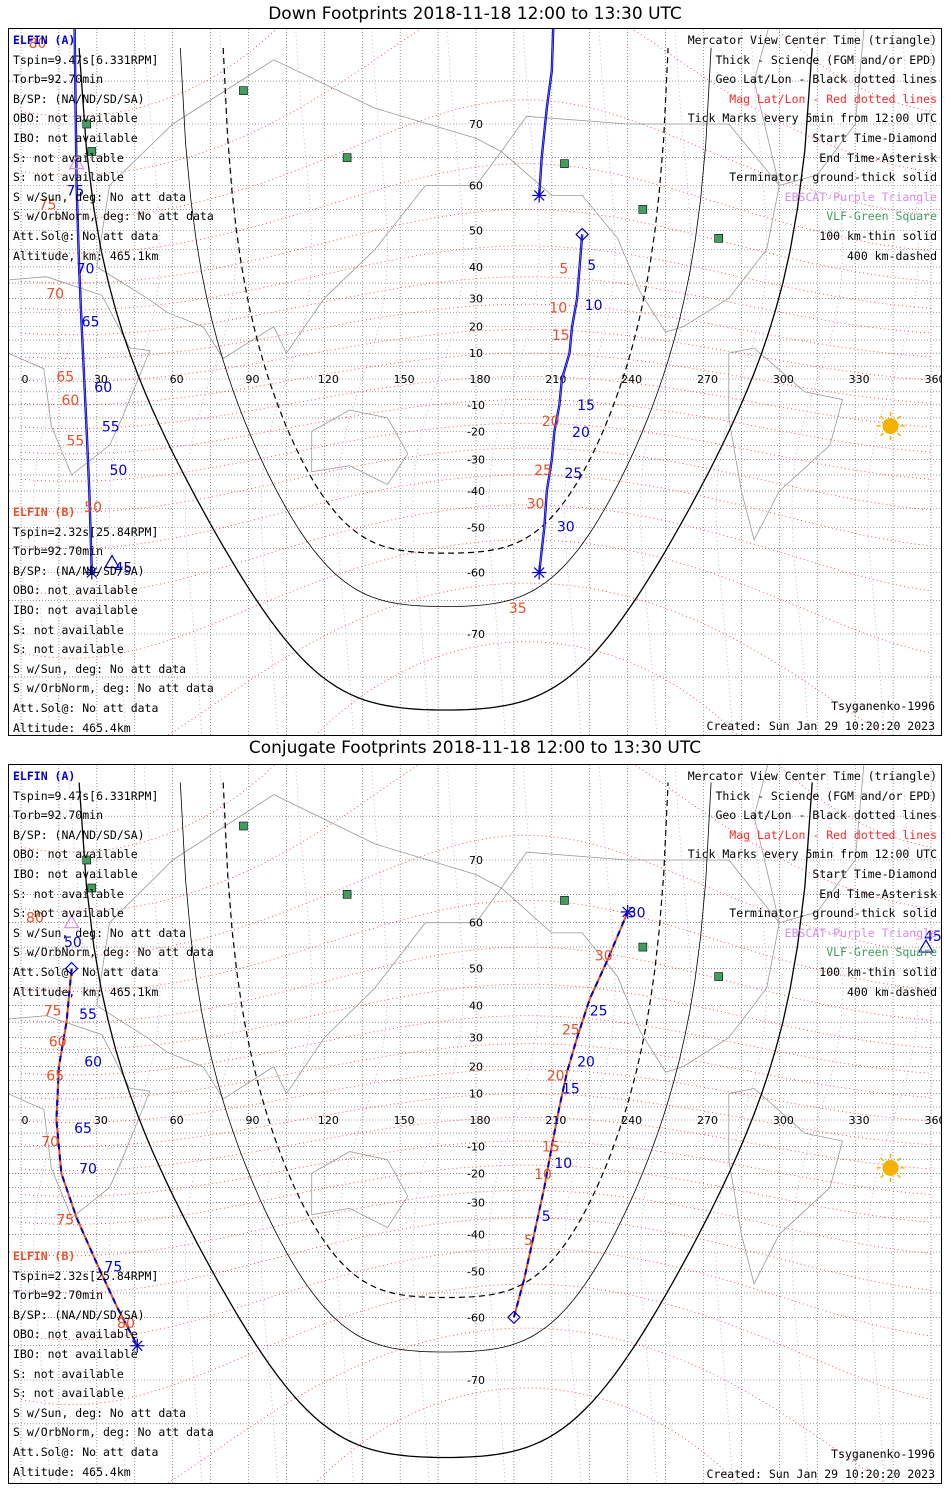  What do you see at coordinates (75, 854) in the screenshot?
I see `elfin-a-info-line: OBO: not available` at bounding box center [75, 854].